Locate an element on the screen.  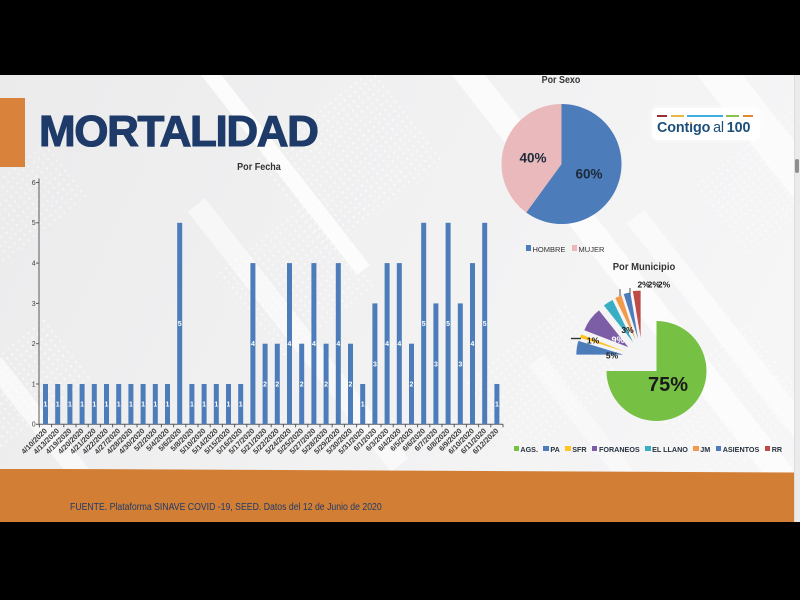
svg-text: 40% is located at coordinates (532, 157).